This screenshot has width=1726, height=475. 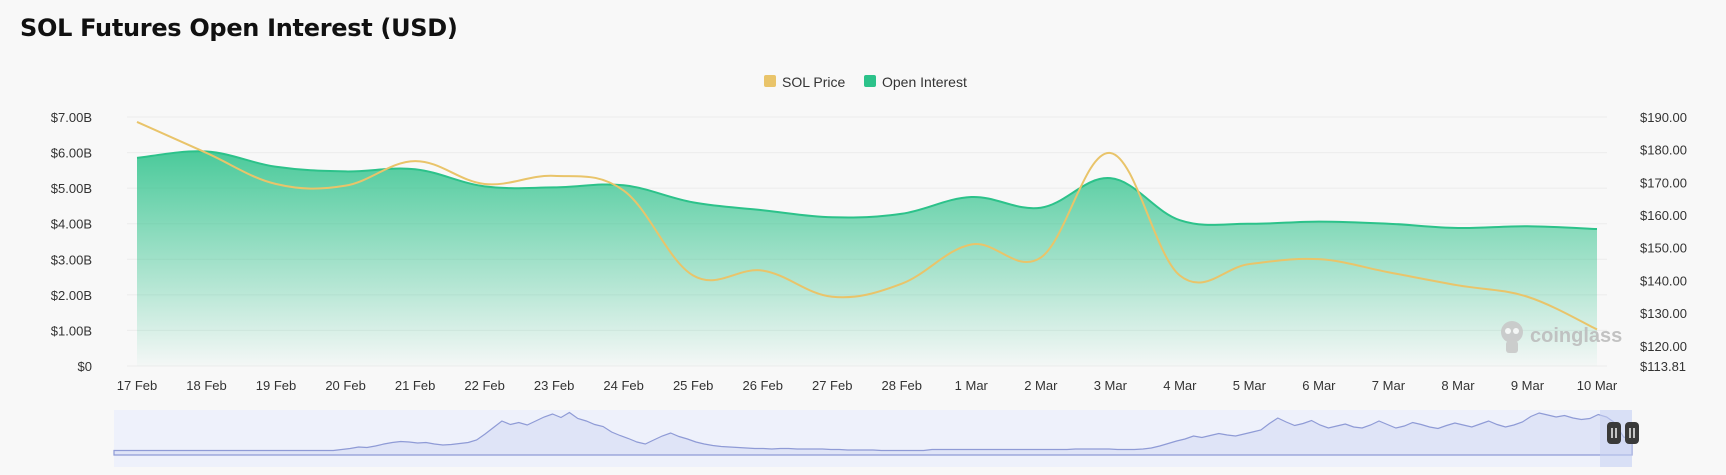 What do you see at coordinates (554, 385) in the screenshot?
I see `x-tick-label: 23 Feb` at bounding box center [554, 385].